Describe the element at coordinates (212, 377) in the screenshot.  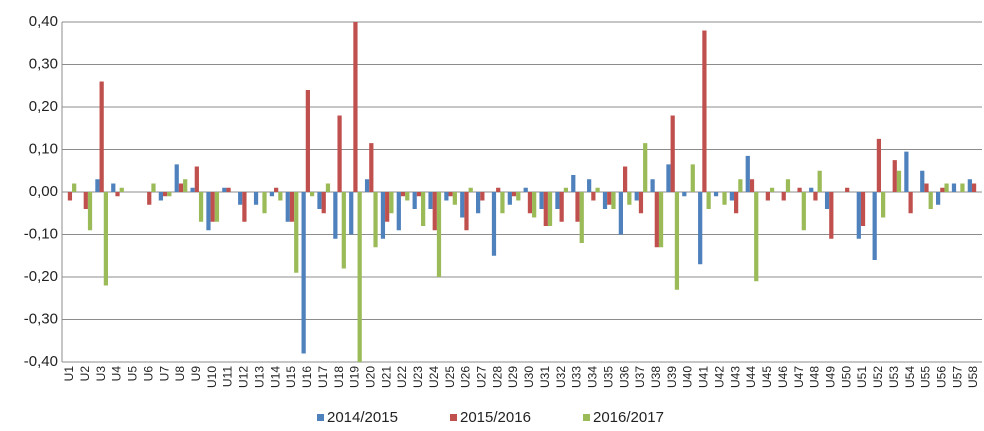
I see `x-tick-label: U10` at that location.